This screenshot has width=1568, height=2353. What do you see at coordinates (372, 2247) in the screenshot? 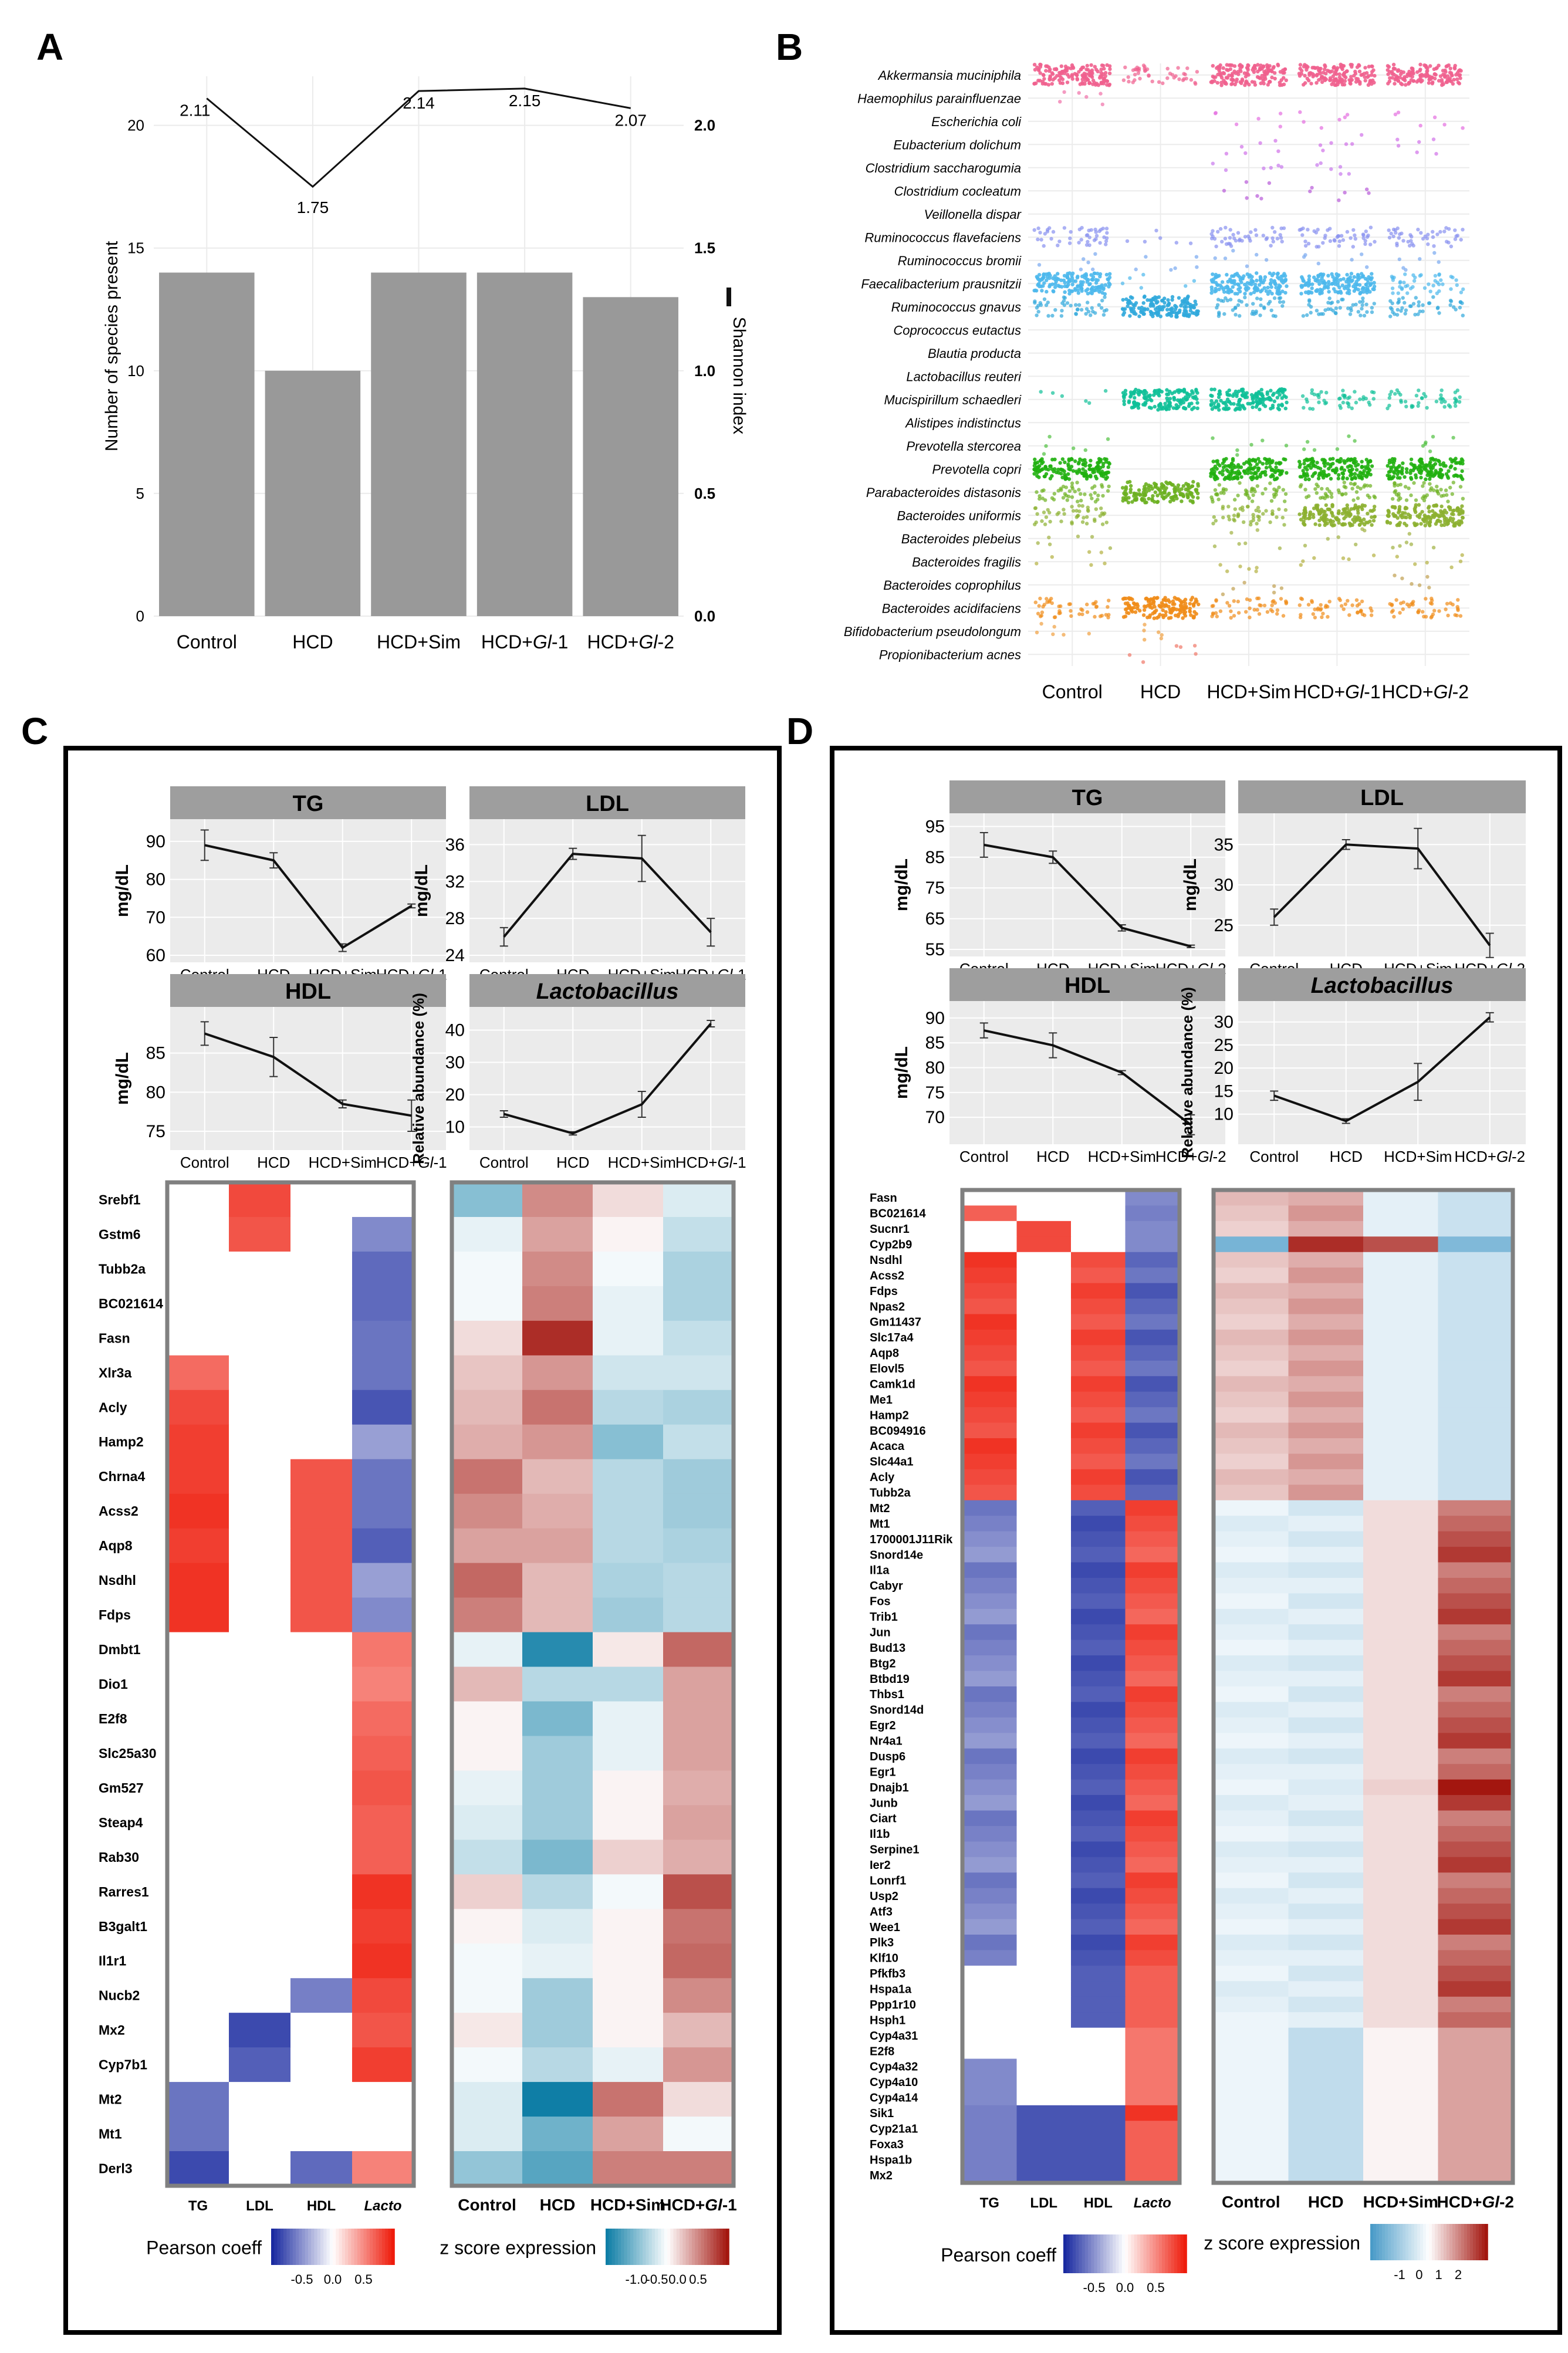
I see `pearson-legend-swatch` at bounding box center [372, 2247].